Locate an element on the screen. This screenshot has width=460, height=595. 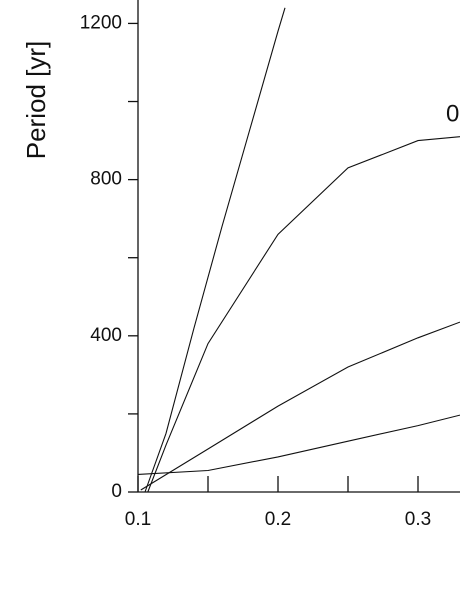
y-axis-label: Period [yr] is located at coordinates (36, 100).